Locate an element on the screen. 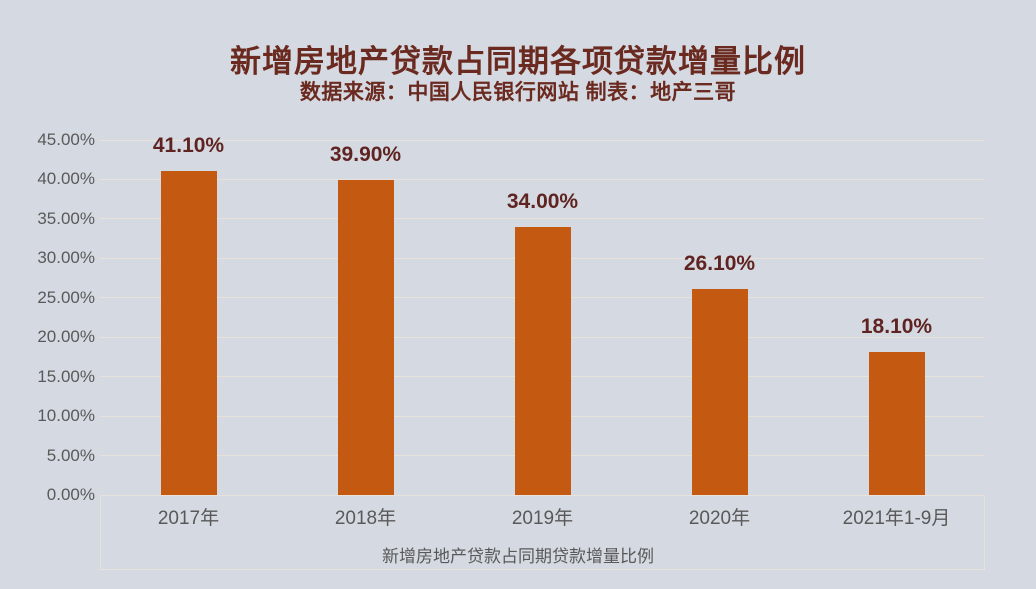  y-axis-tick-label: 30.00% is located at coordinates (66, 258).